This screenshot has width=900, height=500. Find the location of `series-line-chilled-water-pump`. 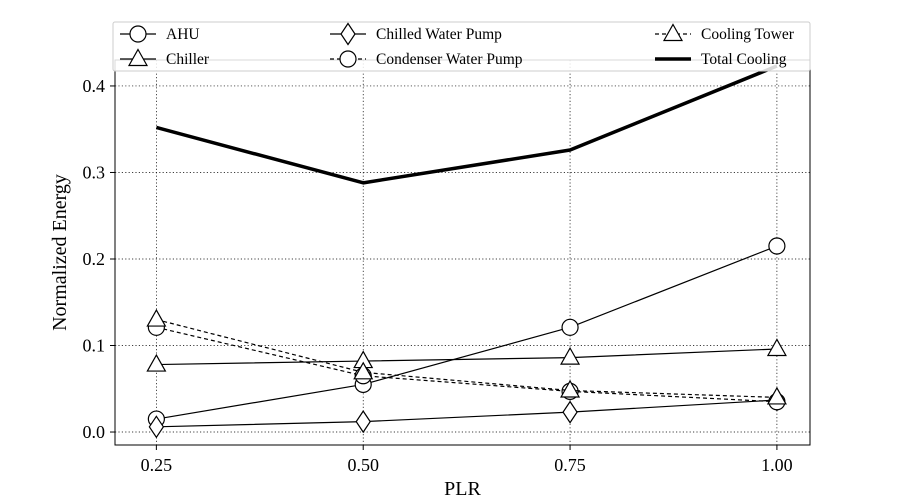

series-line-chilled-water-pump is located at coordinates (466, 413).